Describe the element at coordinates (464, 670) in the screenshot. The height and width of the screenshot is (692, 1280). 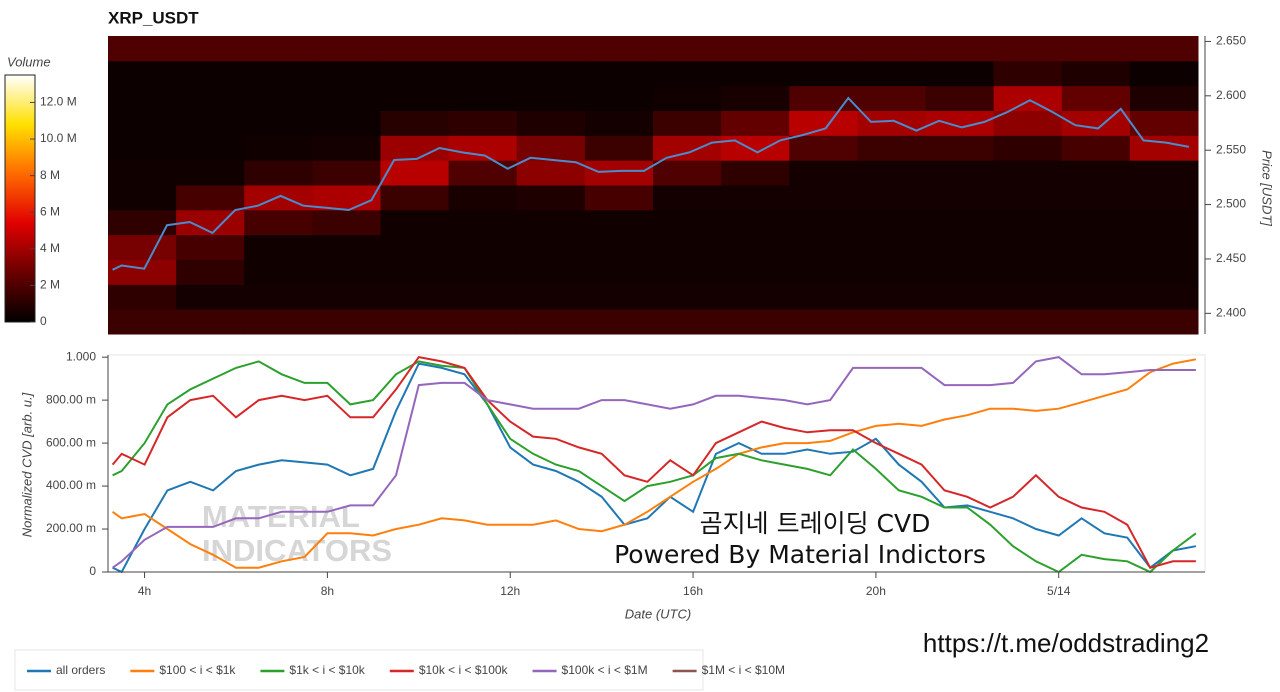
I see `legend-label: $10k < i < $100k` at that location.